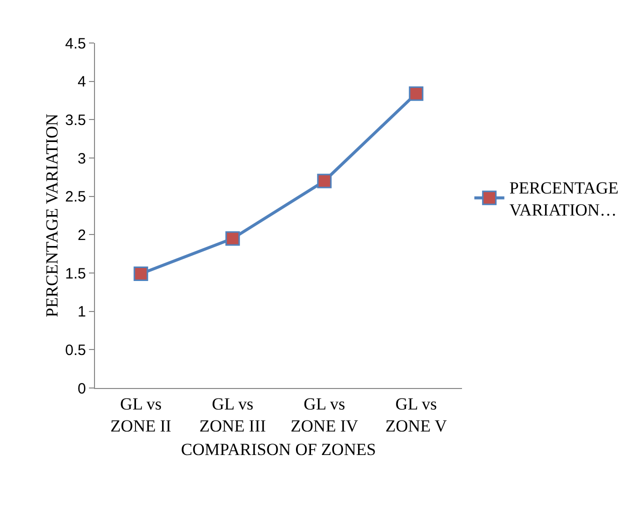 The image size is (636, 505). Describe the element at coordinates (82, 159) in the screenshot. I see `y-tick-label: 3` at that location.